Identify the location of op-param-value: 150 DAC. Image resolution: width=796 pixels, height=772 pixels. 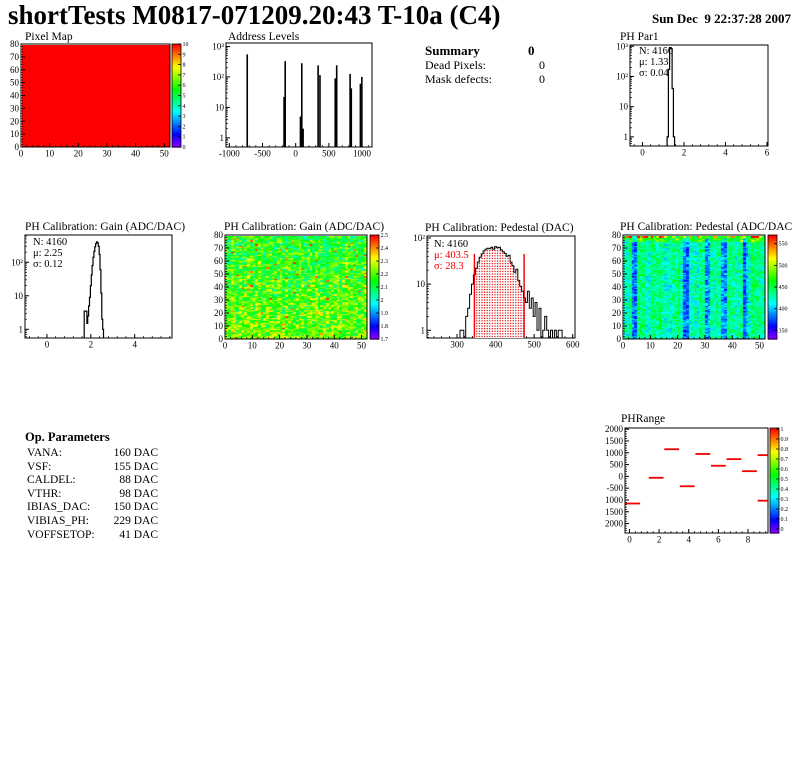
(135, 507).